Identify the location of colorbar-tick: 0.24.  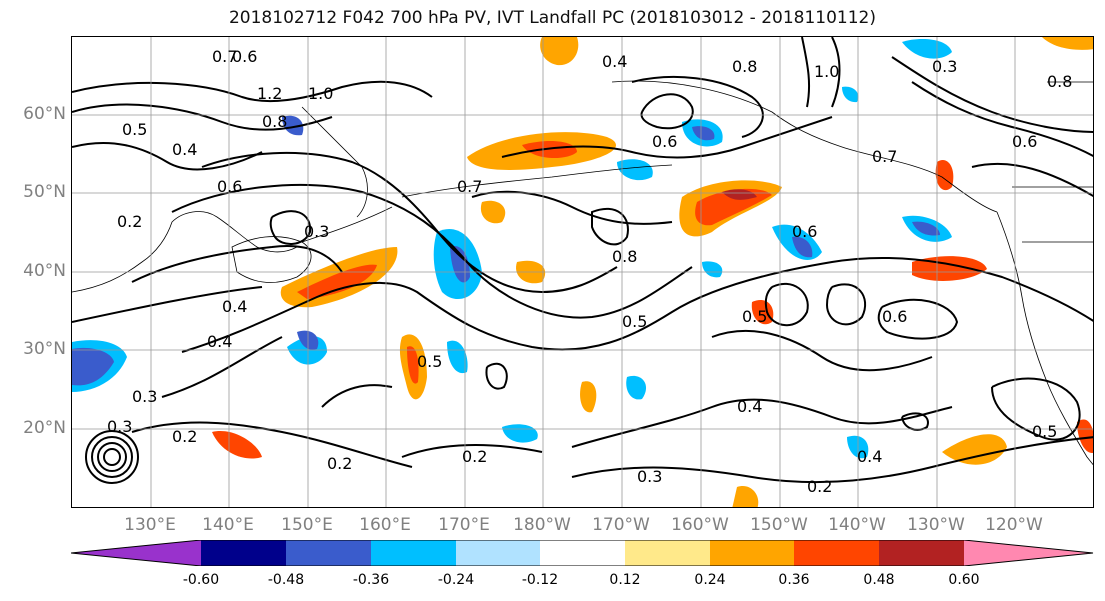
(710, 580).